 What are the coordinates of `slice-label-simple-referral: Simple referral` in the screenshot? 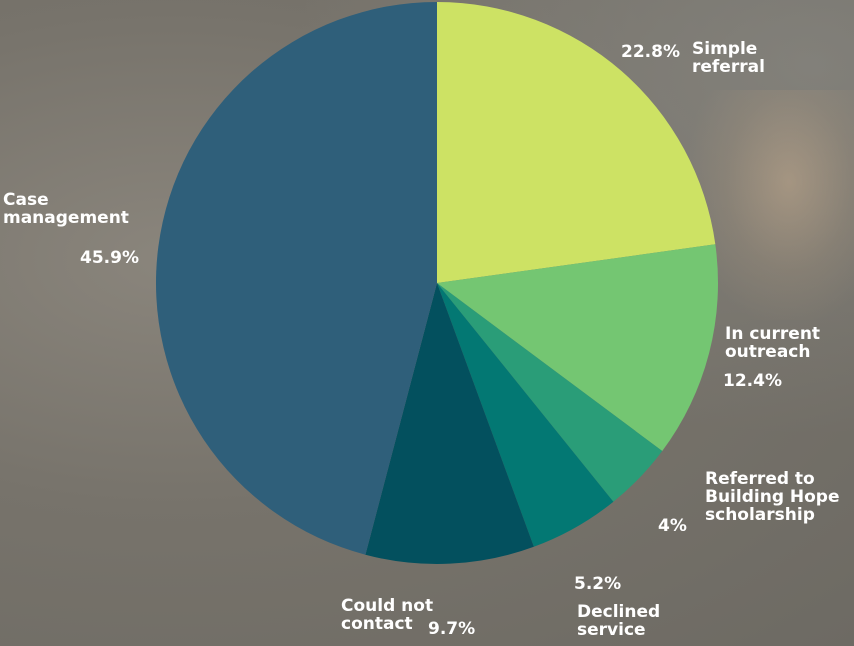 It's located at (728, 58).